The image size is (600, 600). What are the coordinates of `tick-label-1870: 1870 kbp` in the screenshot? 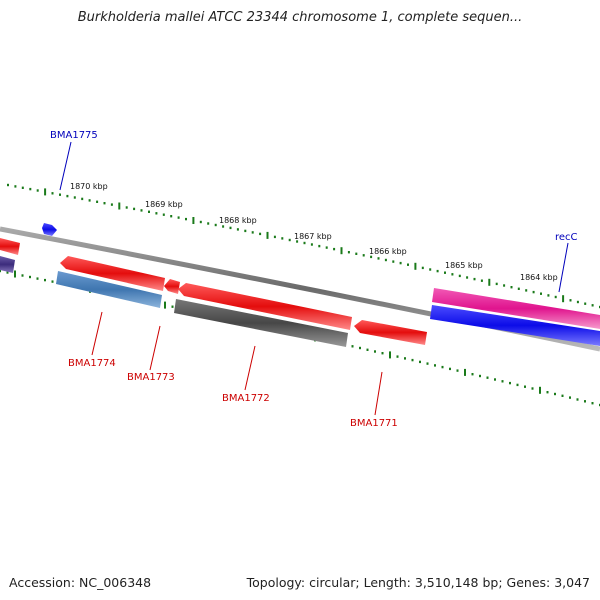 It's located at (89, 186).